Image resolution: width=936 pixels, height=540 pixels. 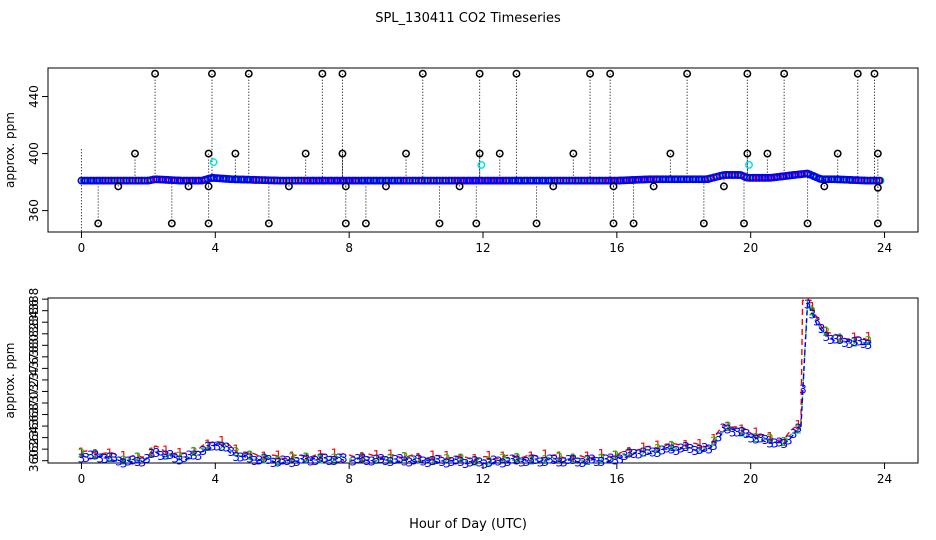 What do you see at coordinates (82, 248) in the screenshot?
I see `x-tick-label: 0` at bounding box center [82, 248].